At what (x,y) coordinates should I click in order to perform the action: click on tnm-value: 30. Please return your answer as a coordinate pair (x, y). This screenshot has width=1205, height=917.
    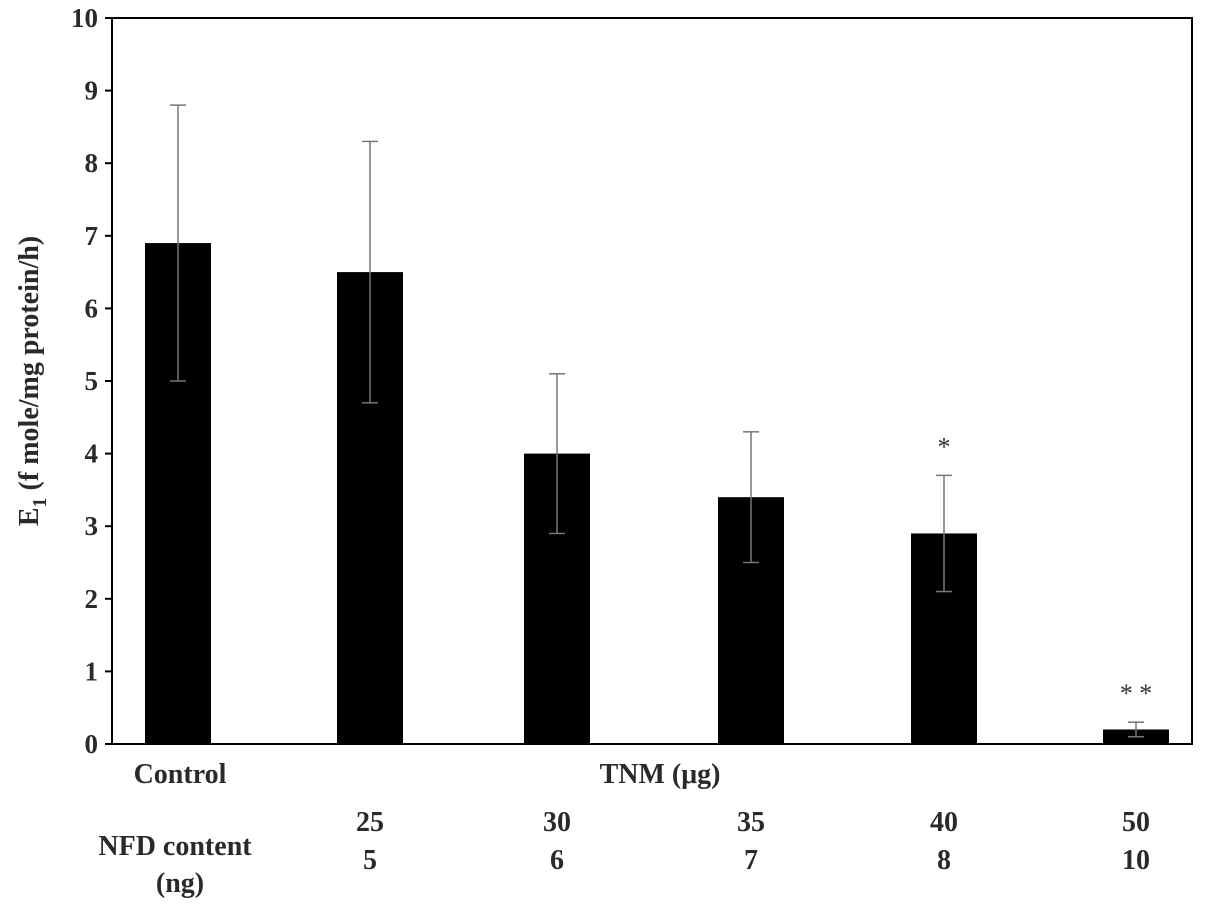
    Looking at the image, I should click on (557, 822).